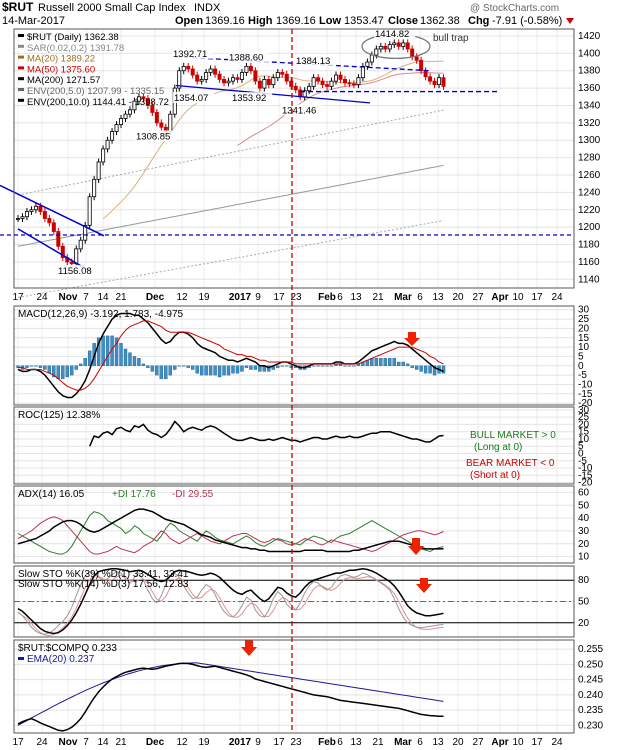  What do you see at coordinates (258, 742) in the screenshot?
I see `bottom-x-axis-label: 9` at bounding box center [258, 742].